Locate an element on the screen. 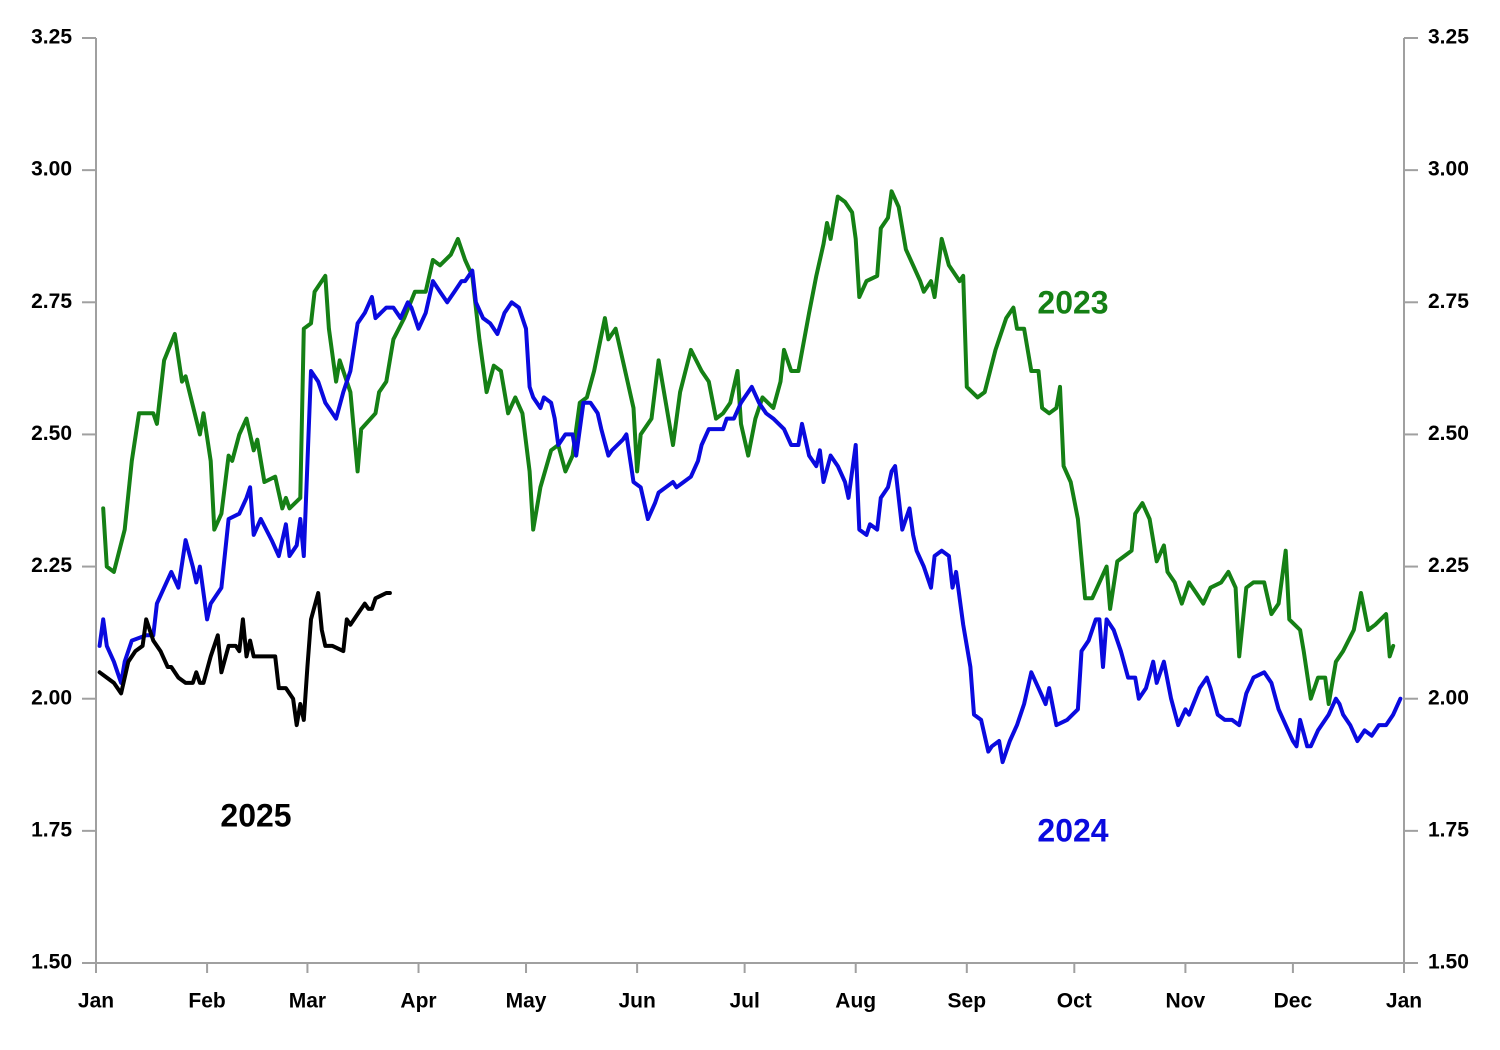  series-line is located at coordinates (244, 659).